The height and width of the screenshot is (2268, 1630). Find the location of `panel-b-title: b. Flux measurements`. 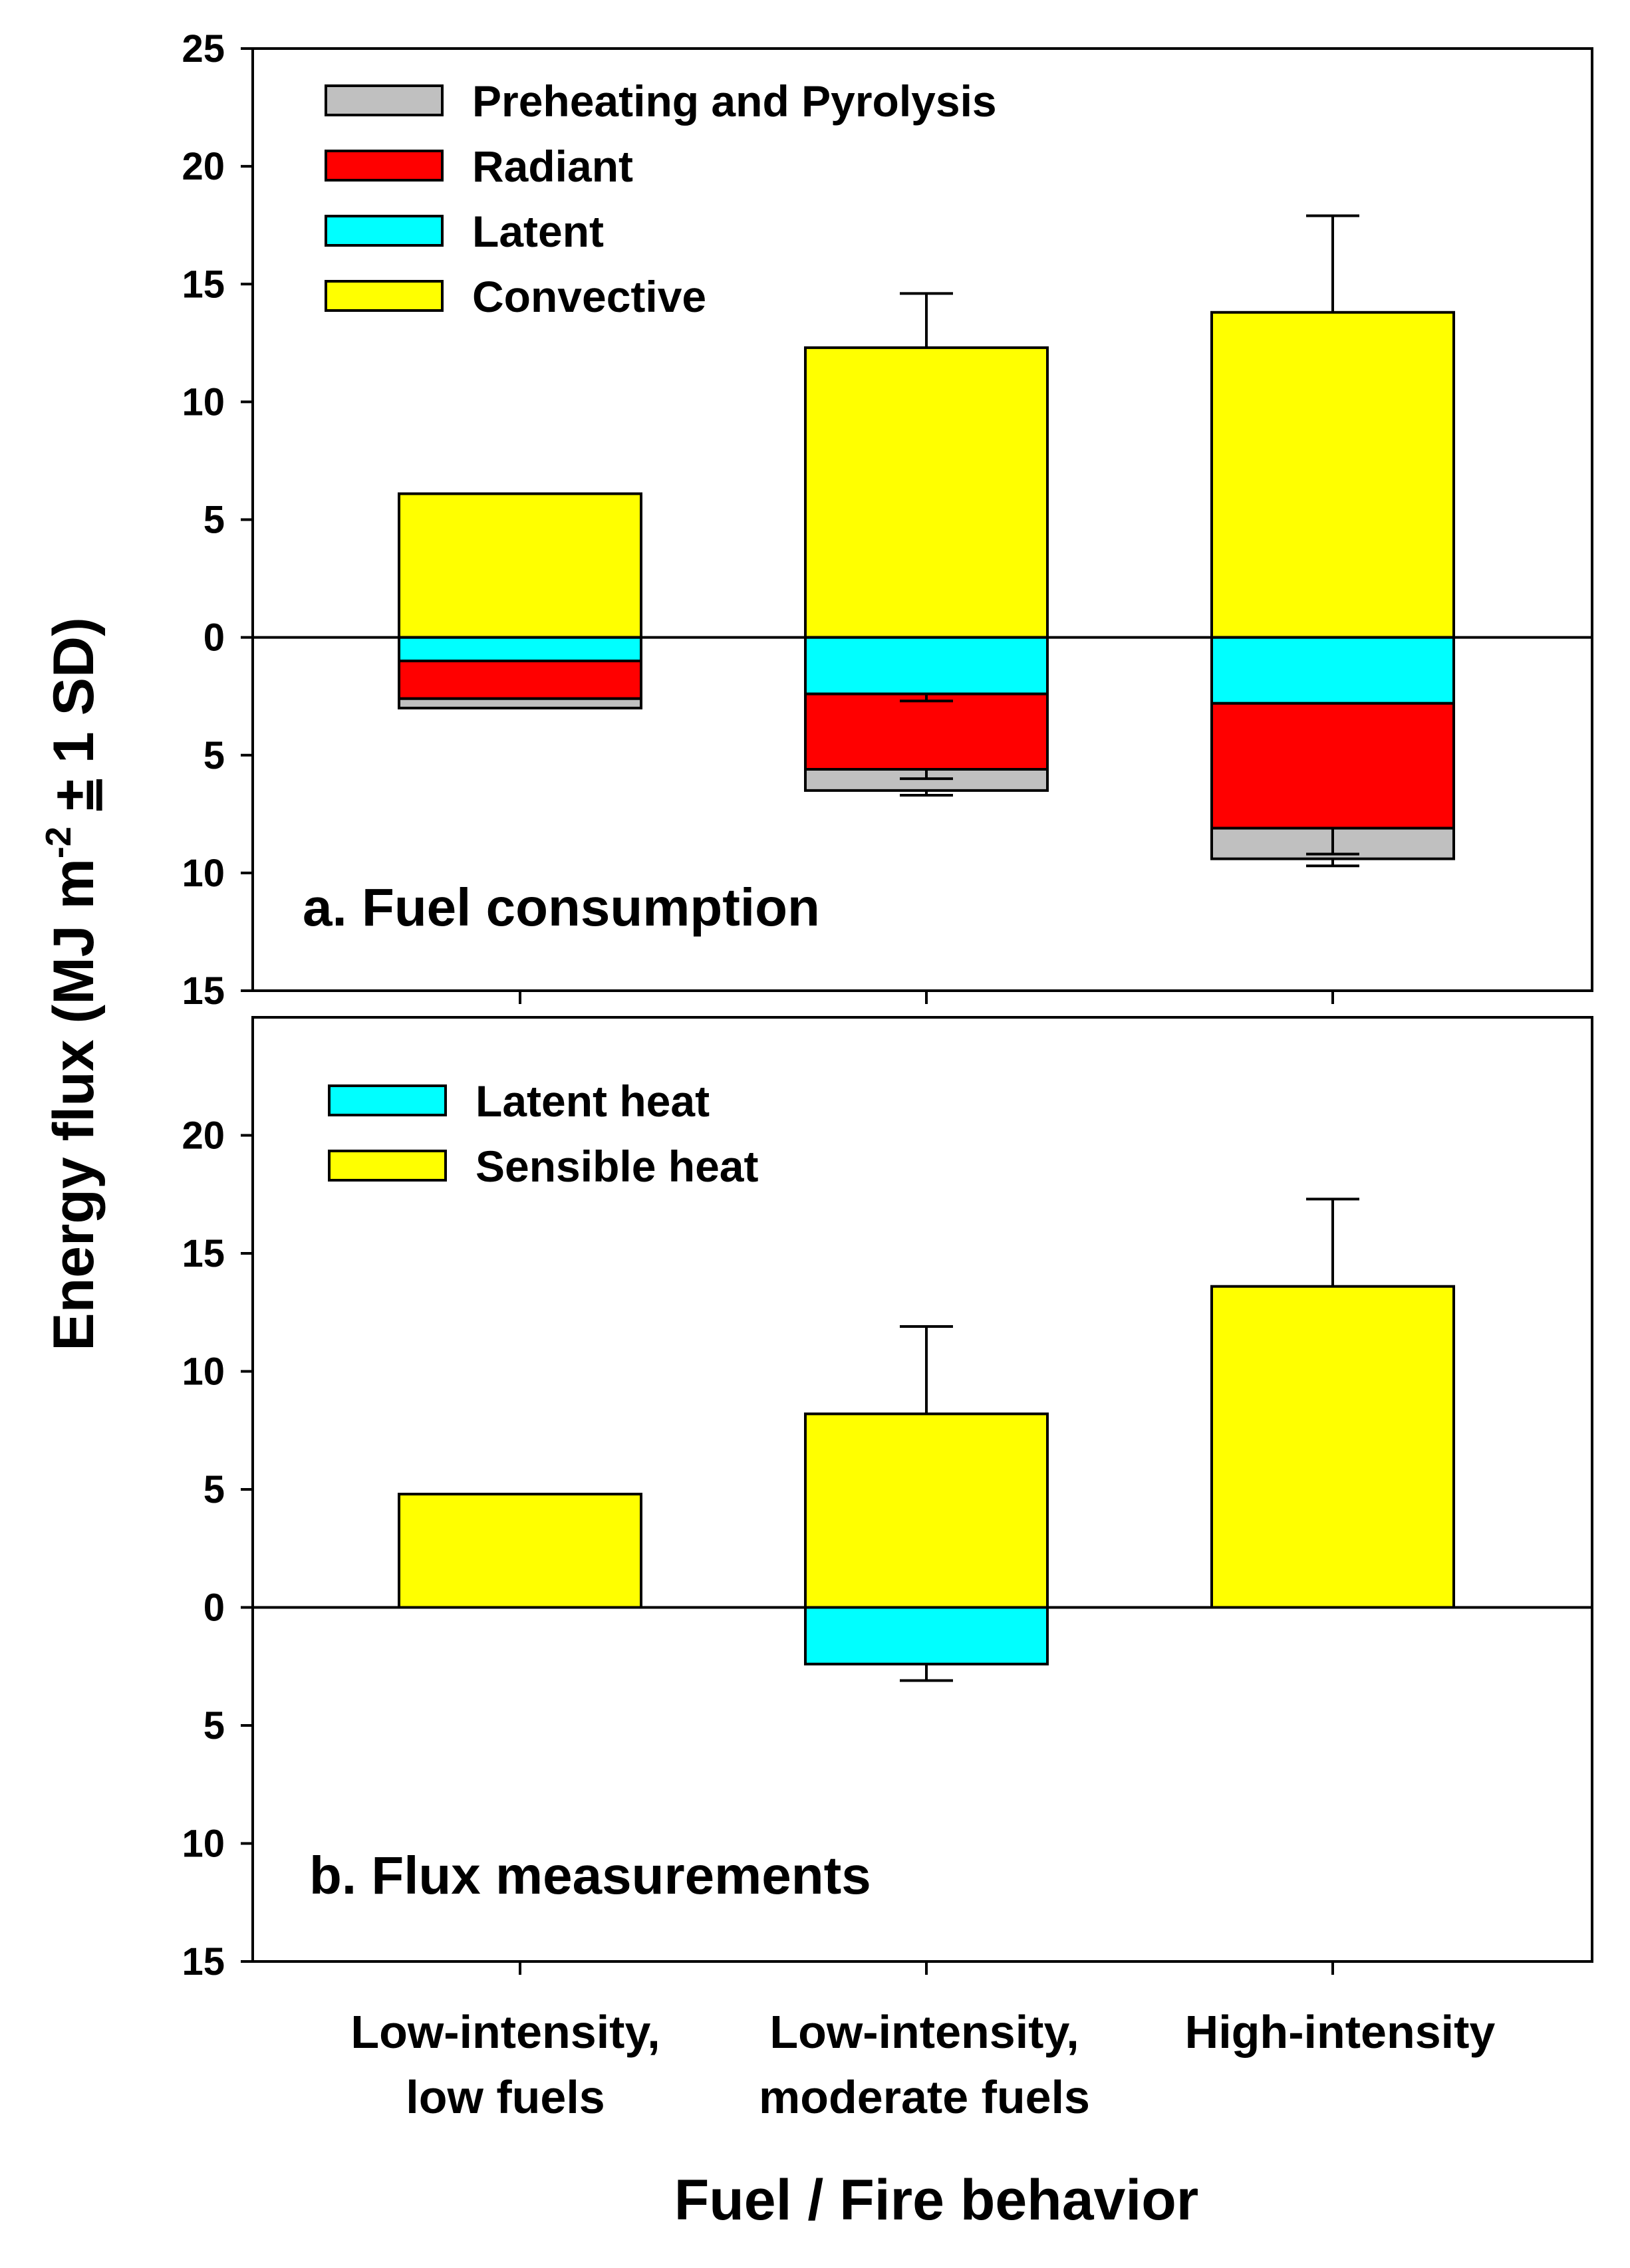

panel-b-title: b. Flux measurements is located at coordinates (590, 1875).